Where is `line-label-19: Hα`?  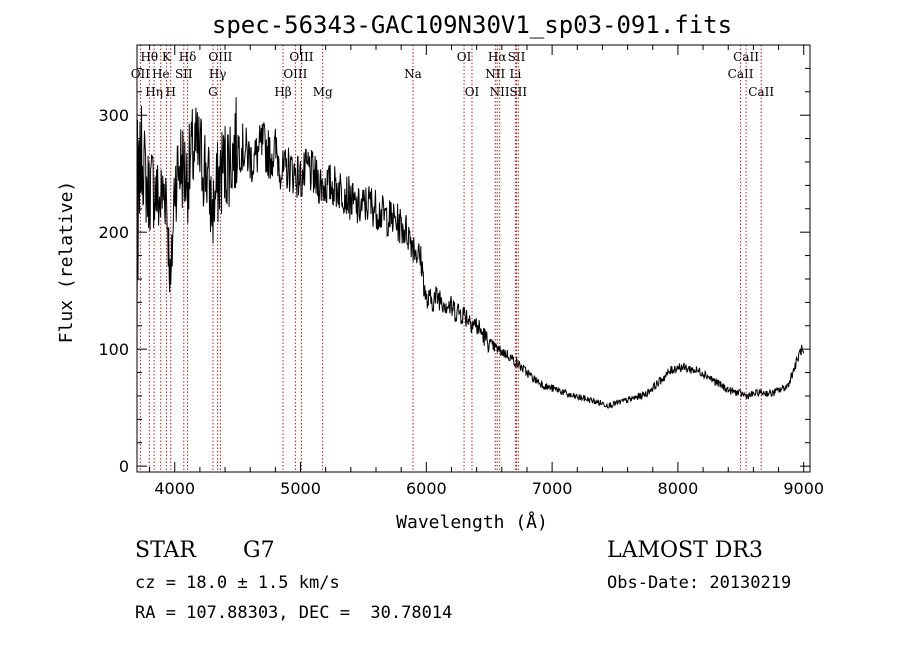 line-label-19: Hα is located at coordinates (497, 57).